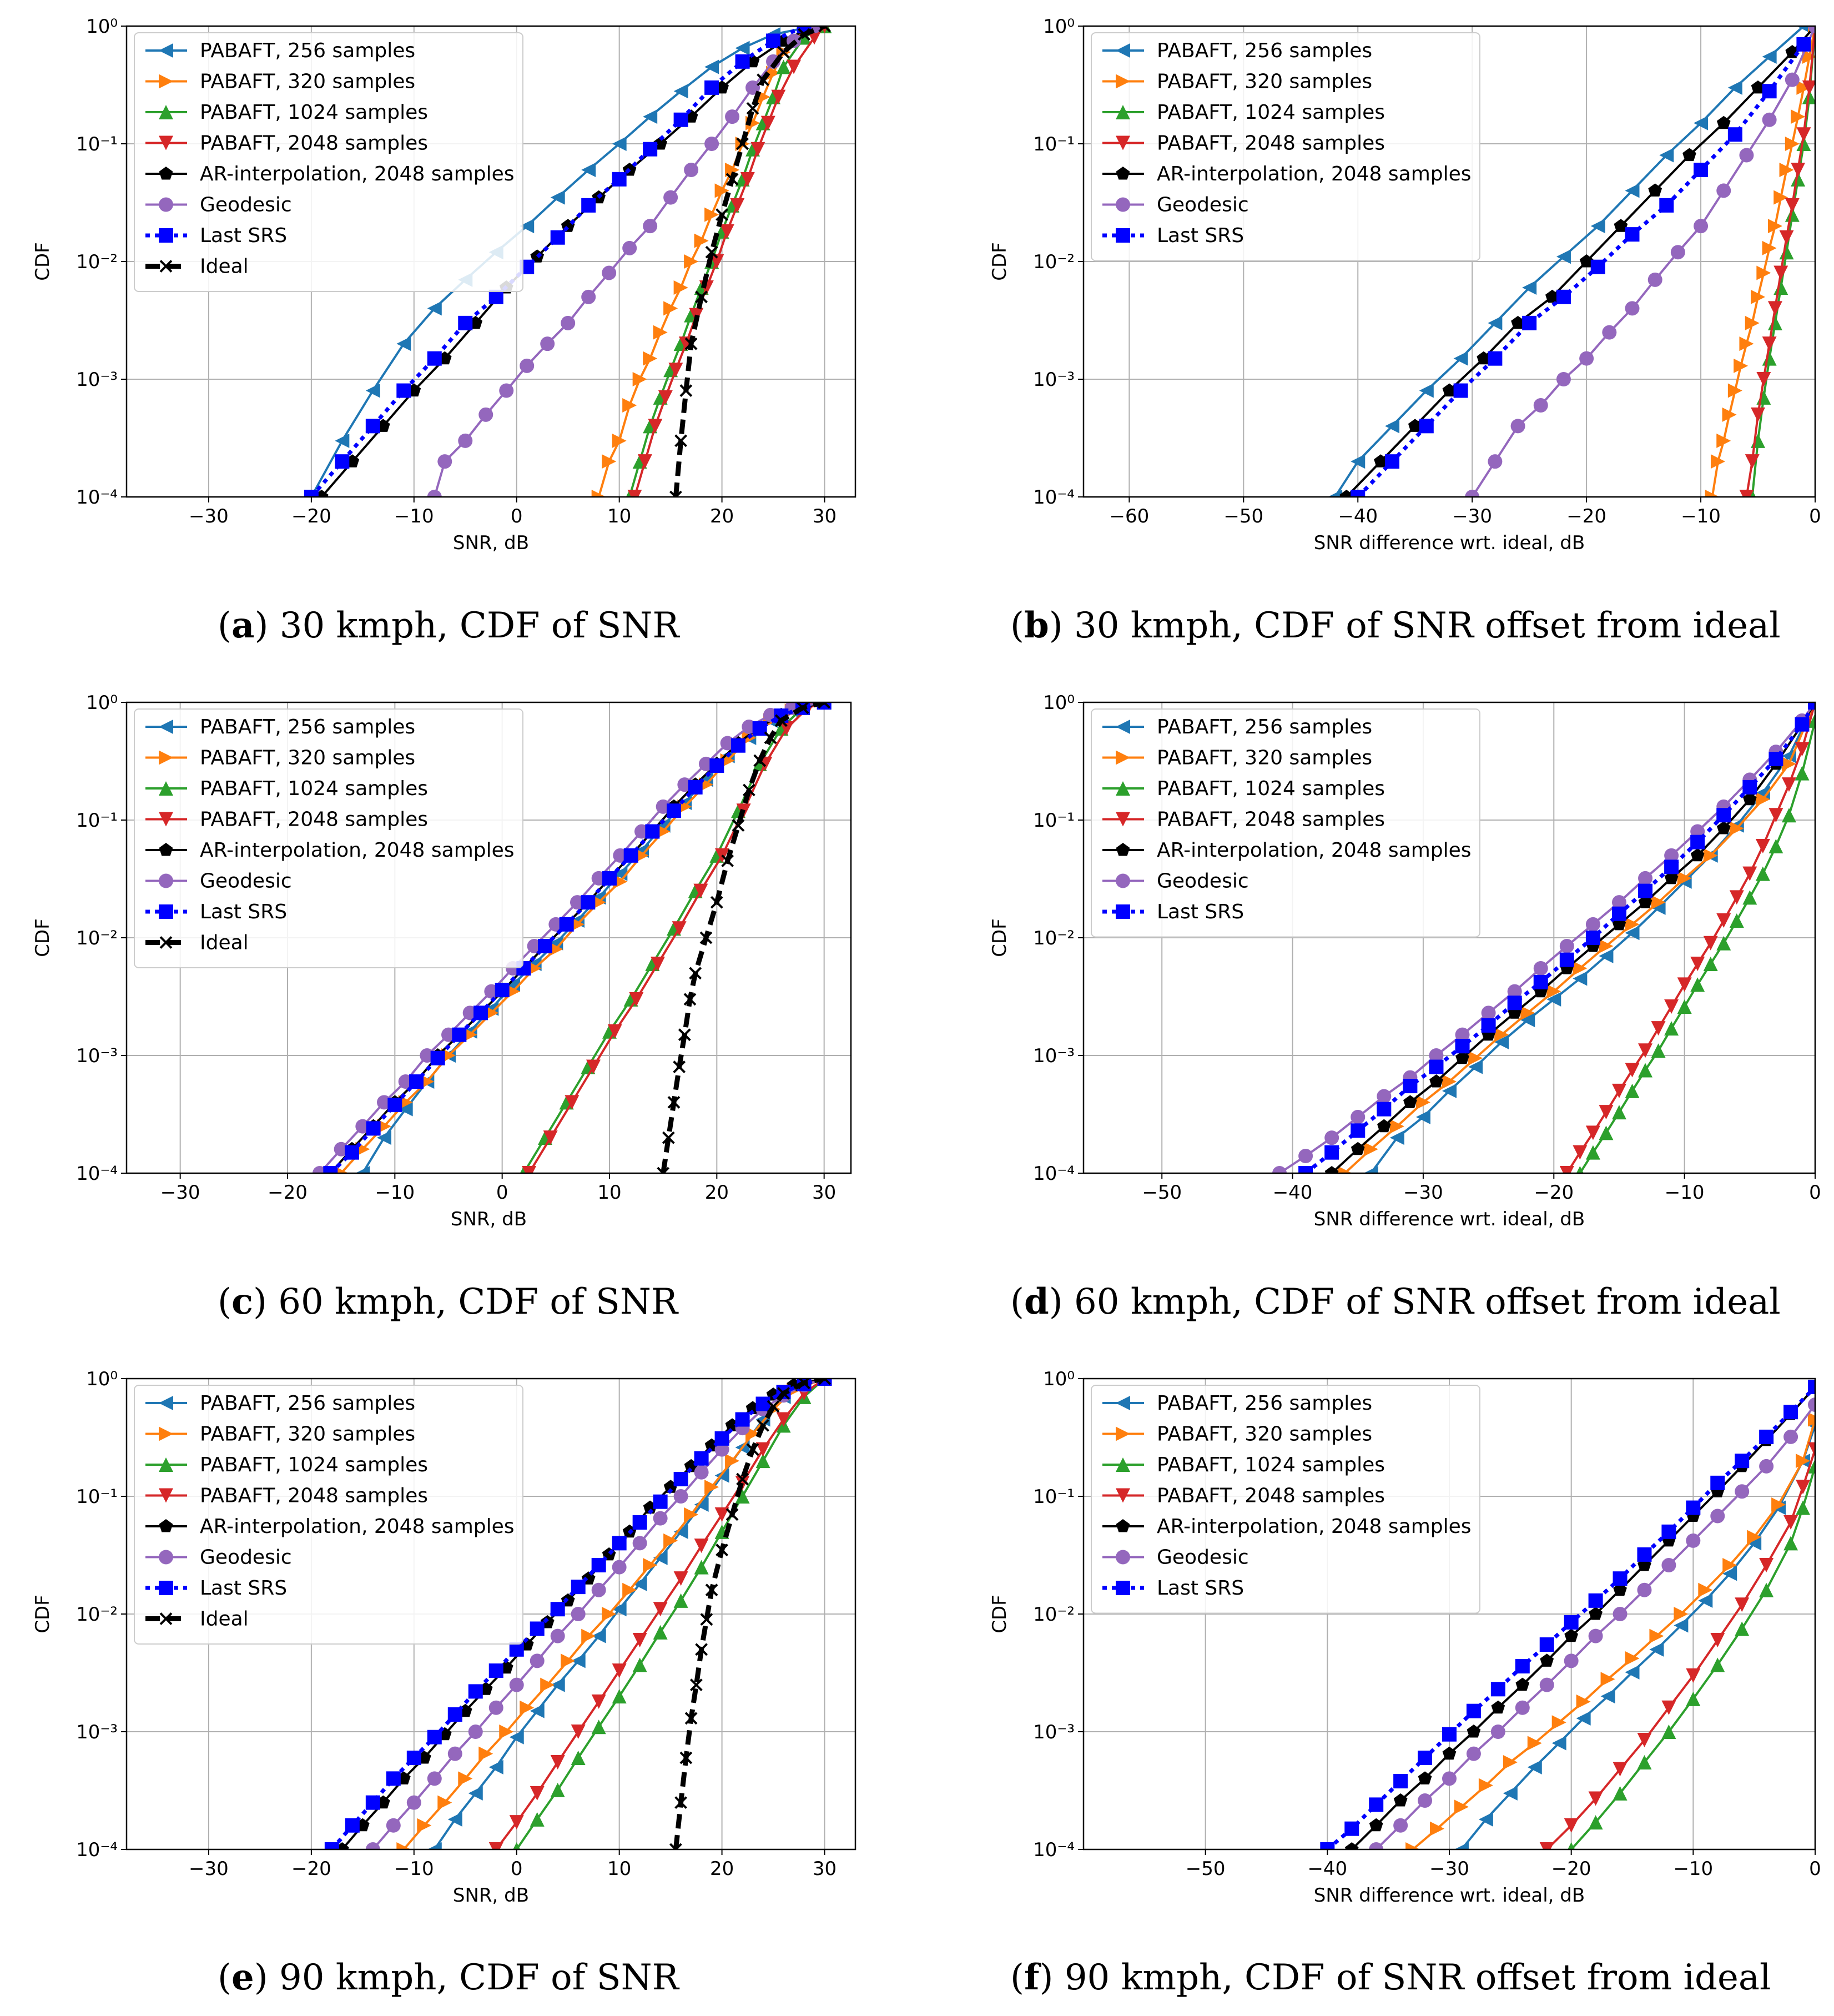  I want to click on y-tick-label: 10⁻¹, so click(97, 821).